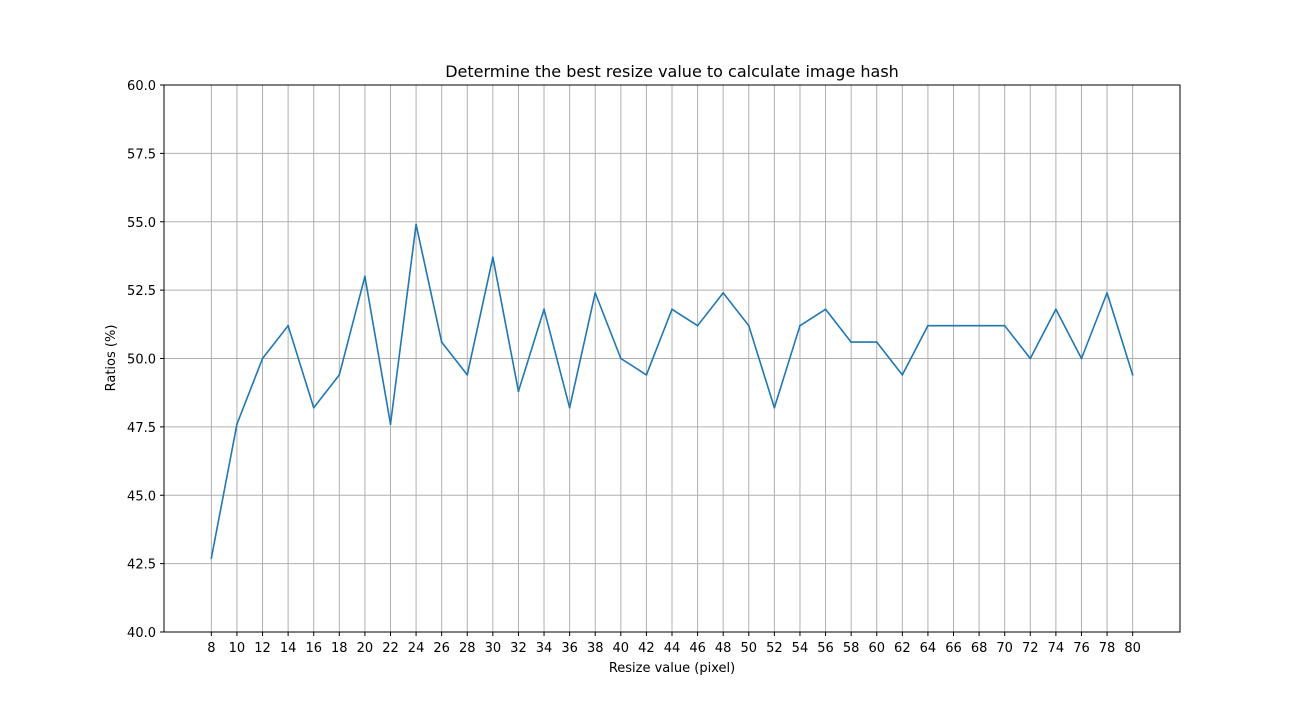  I want to click on x-tick-label: 44, so click(672, 648).